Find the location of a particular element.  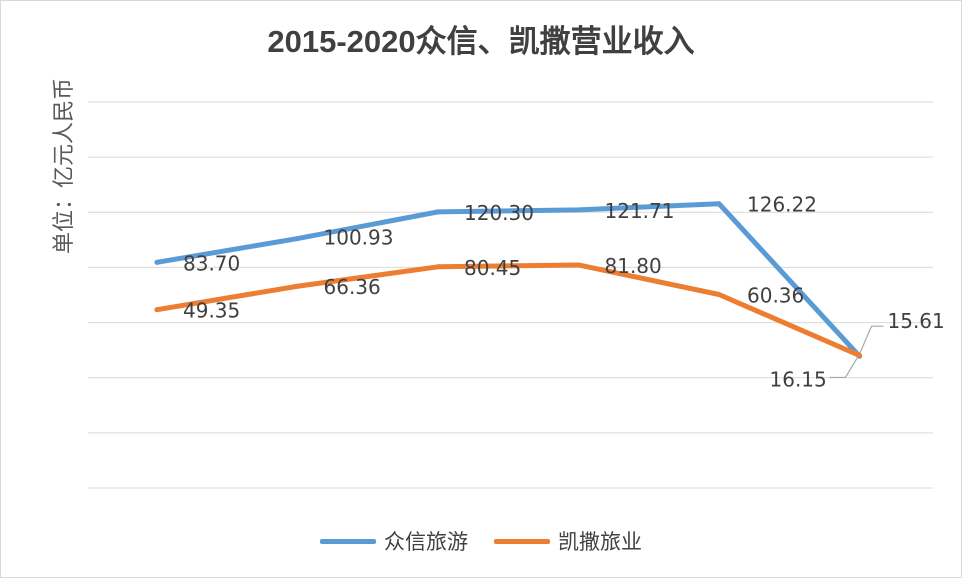

data-label-1-2020: 16.15 is located at coordinates (798, 379).